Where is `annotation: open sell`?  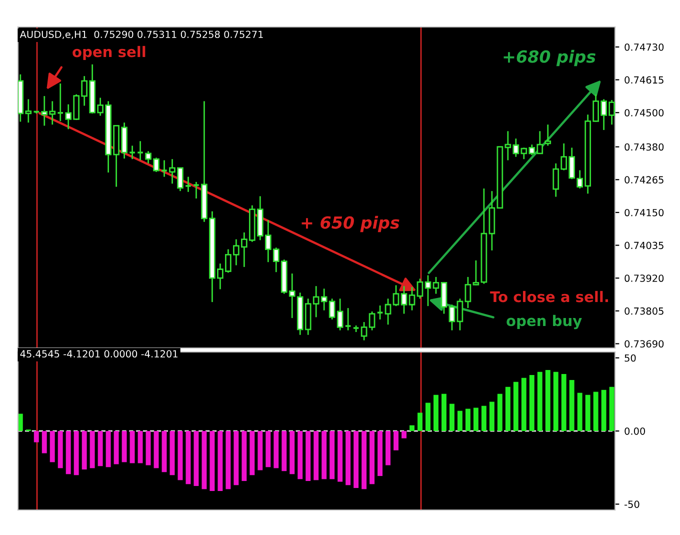
annotation: open sell is located at coordinates (109, 53).